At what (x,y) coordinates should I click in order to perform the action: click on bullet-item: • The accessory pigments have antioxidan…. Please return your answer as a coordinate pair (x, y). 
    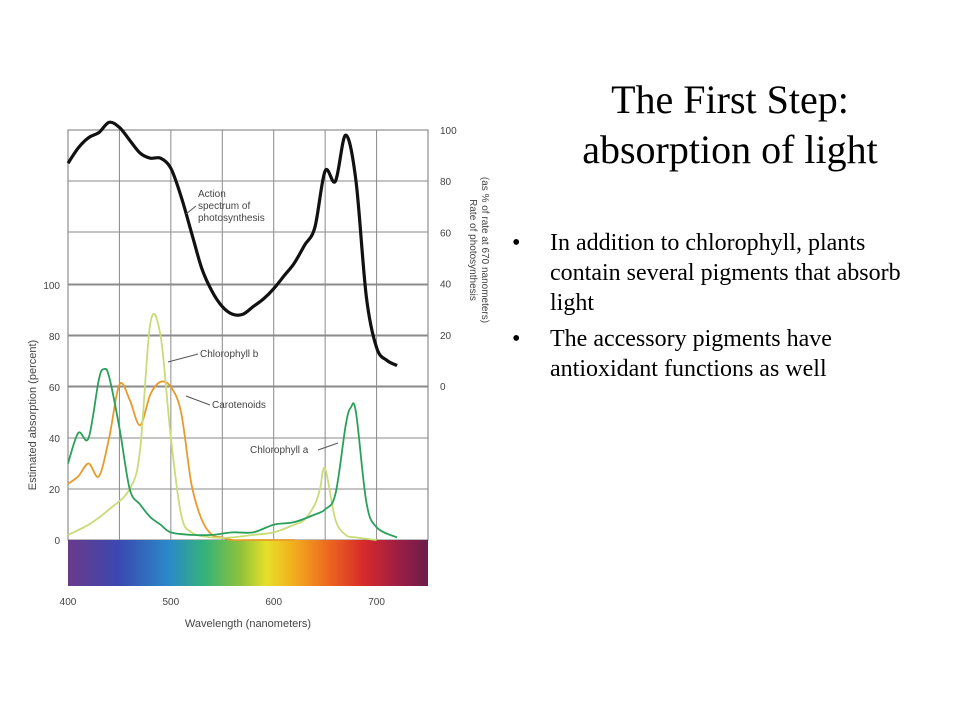
    Looking at the image, I should click on (710, 354).